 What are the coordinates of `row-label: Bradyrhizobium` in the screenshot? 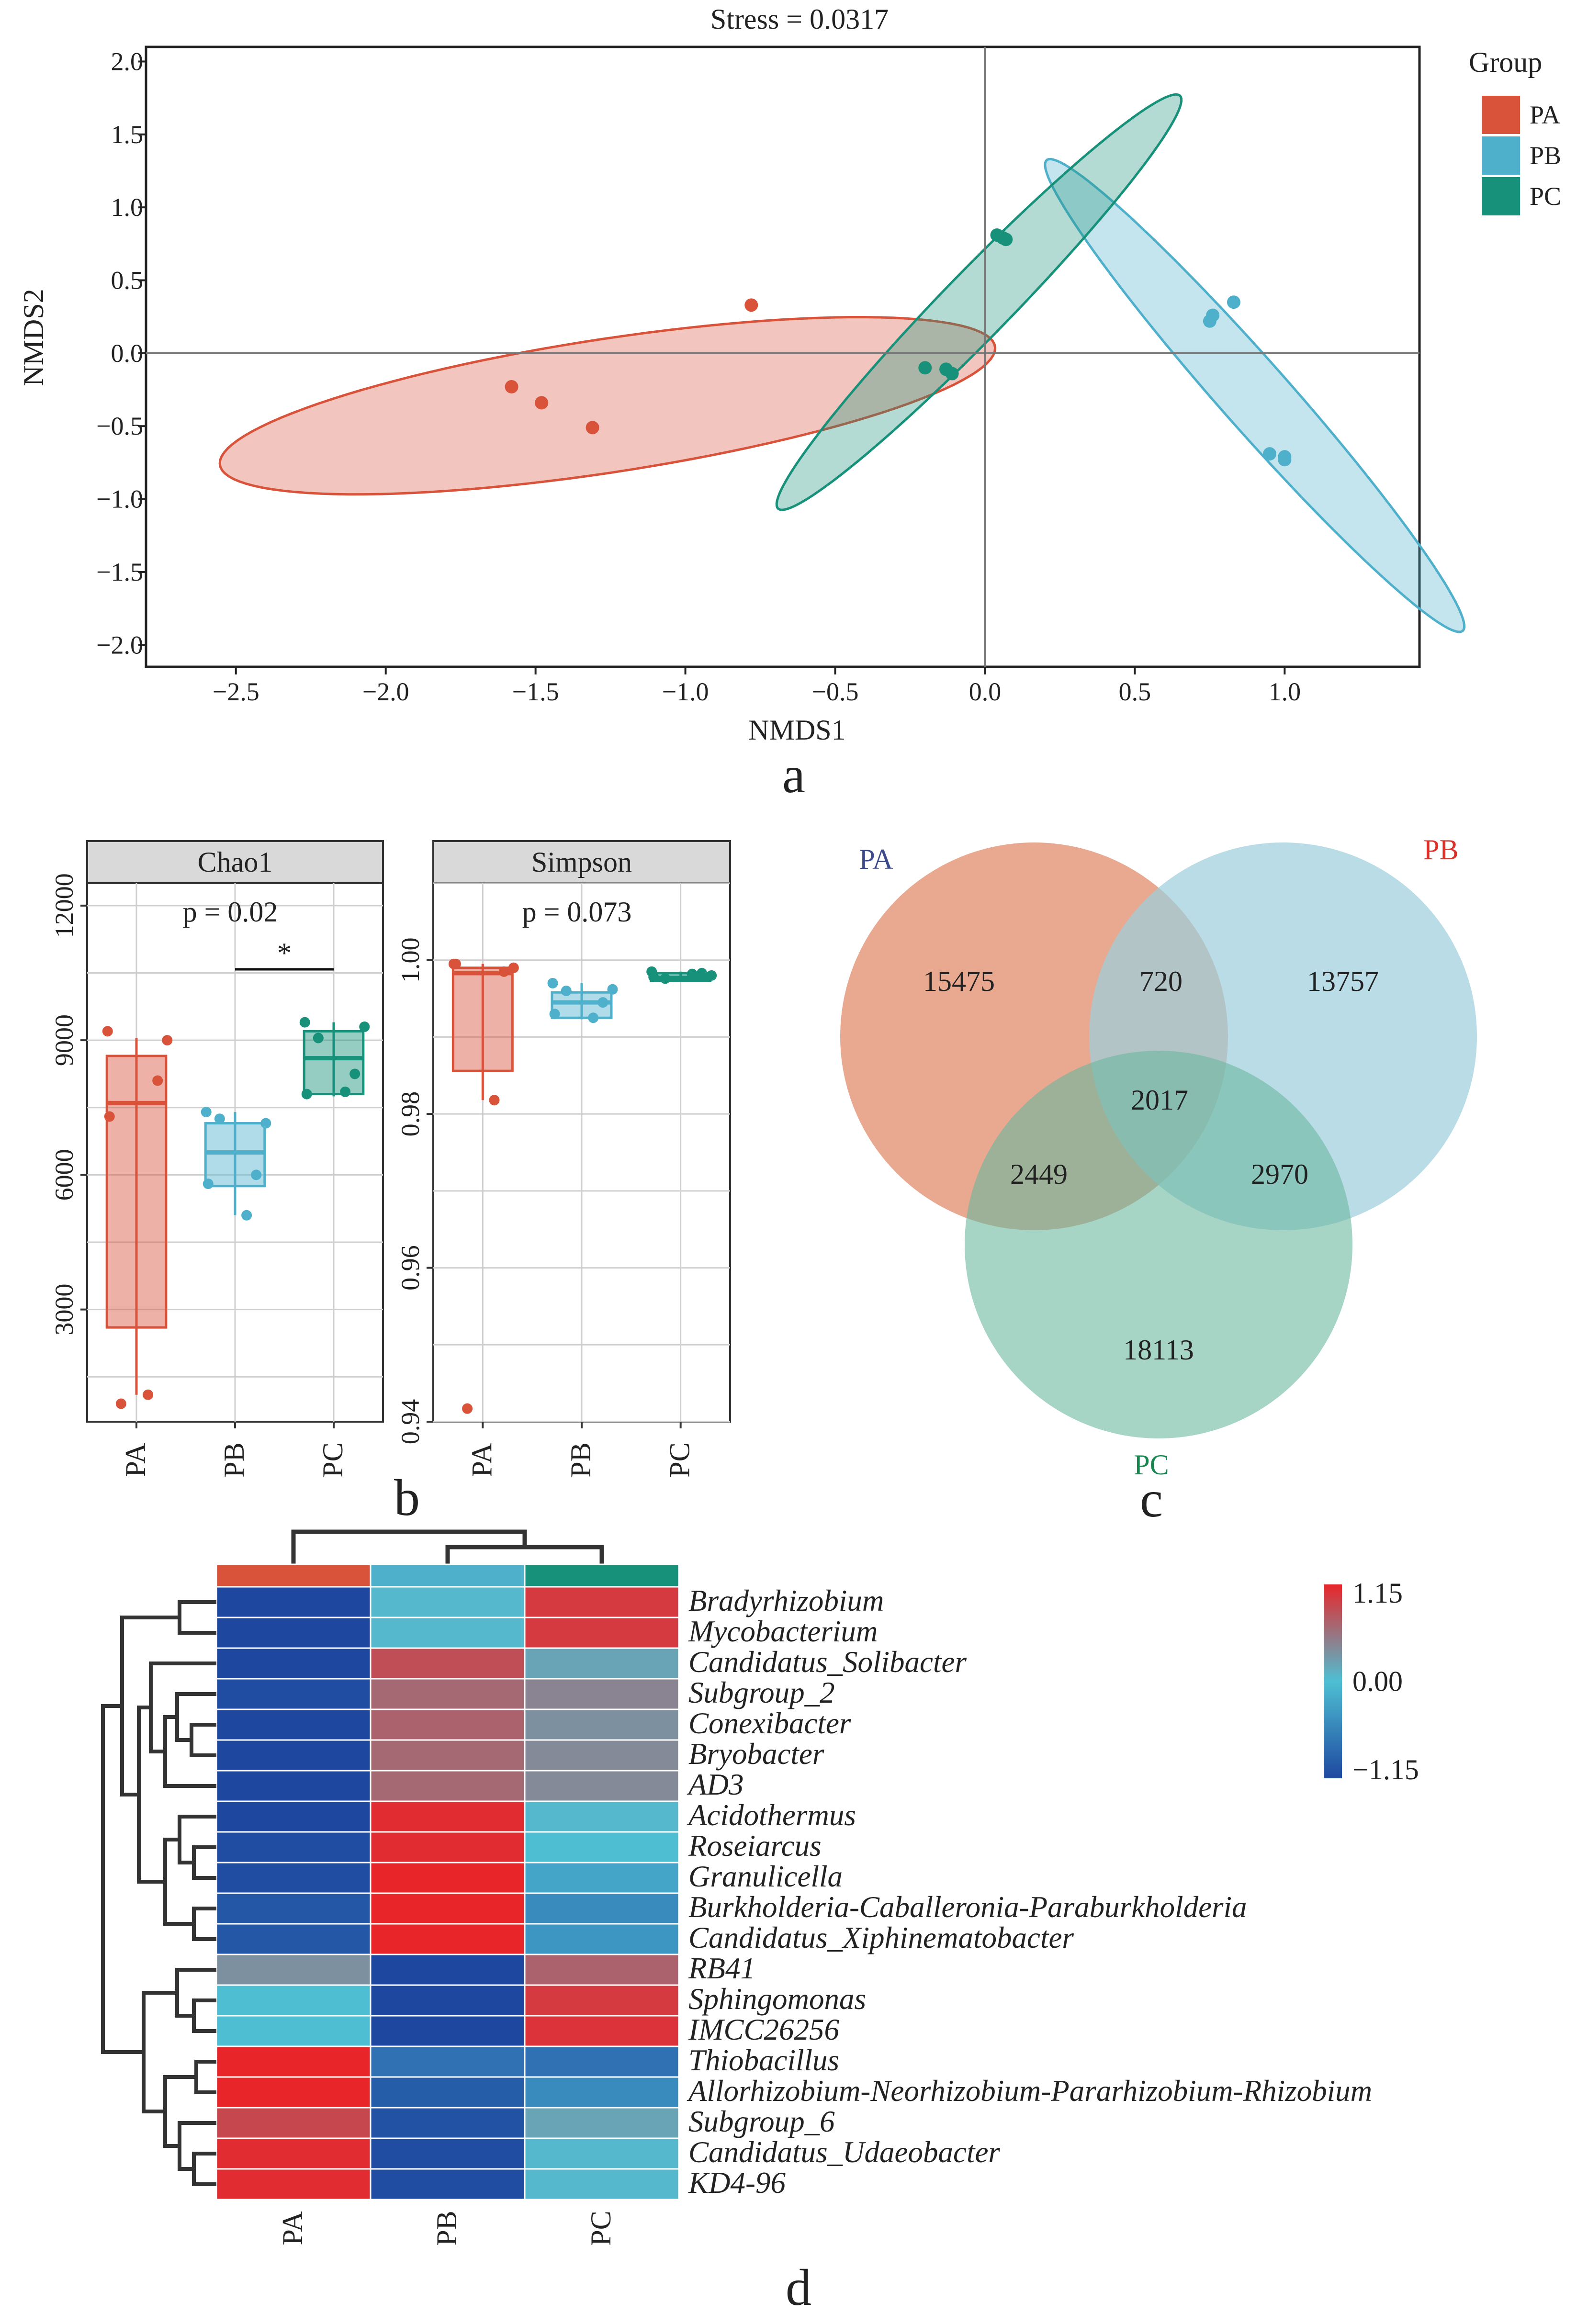 It's located at (786, 1600).